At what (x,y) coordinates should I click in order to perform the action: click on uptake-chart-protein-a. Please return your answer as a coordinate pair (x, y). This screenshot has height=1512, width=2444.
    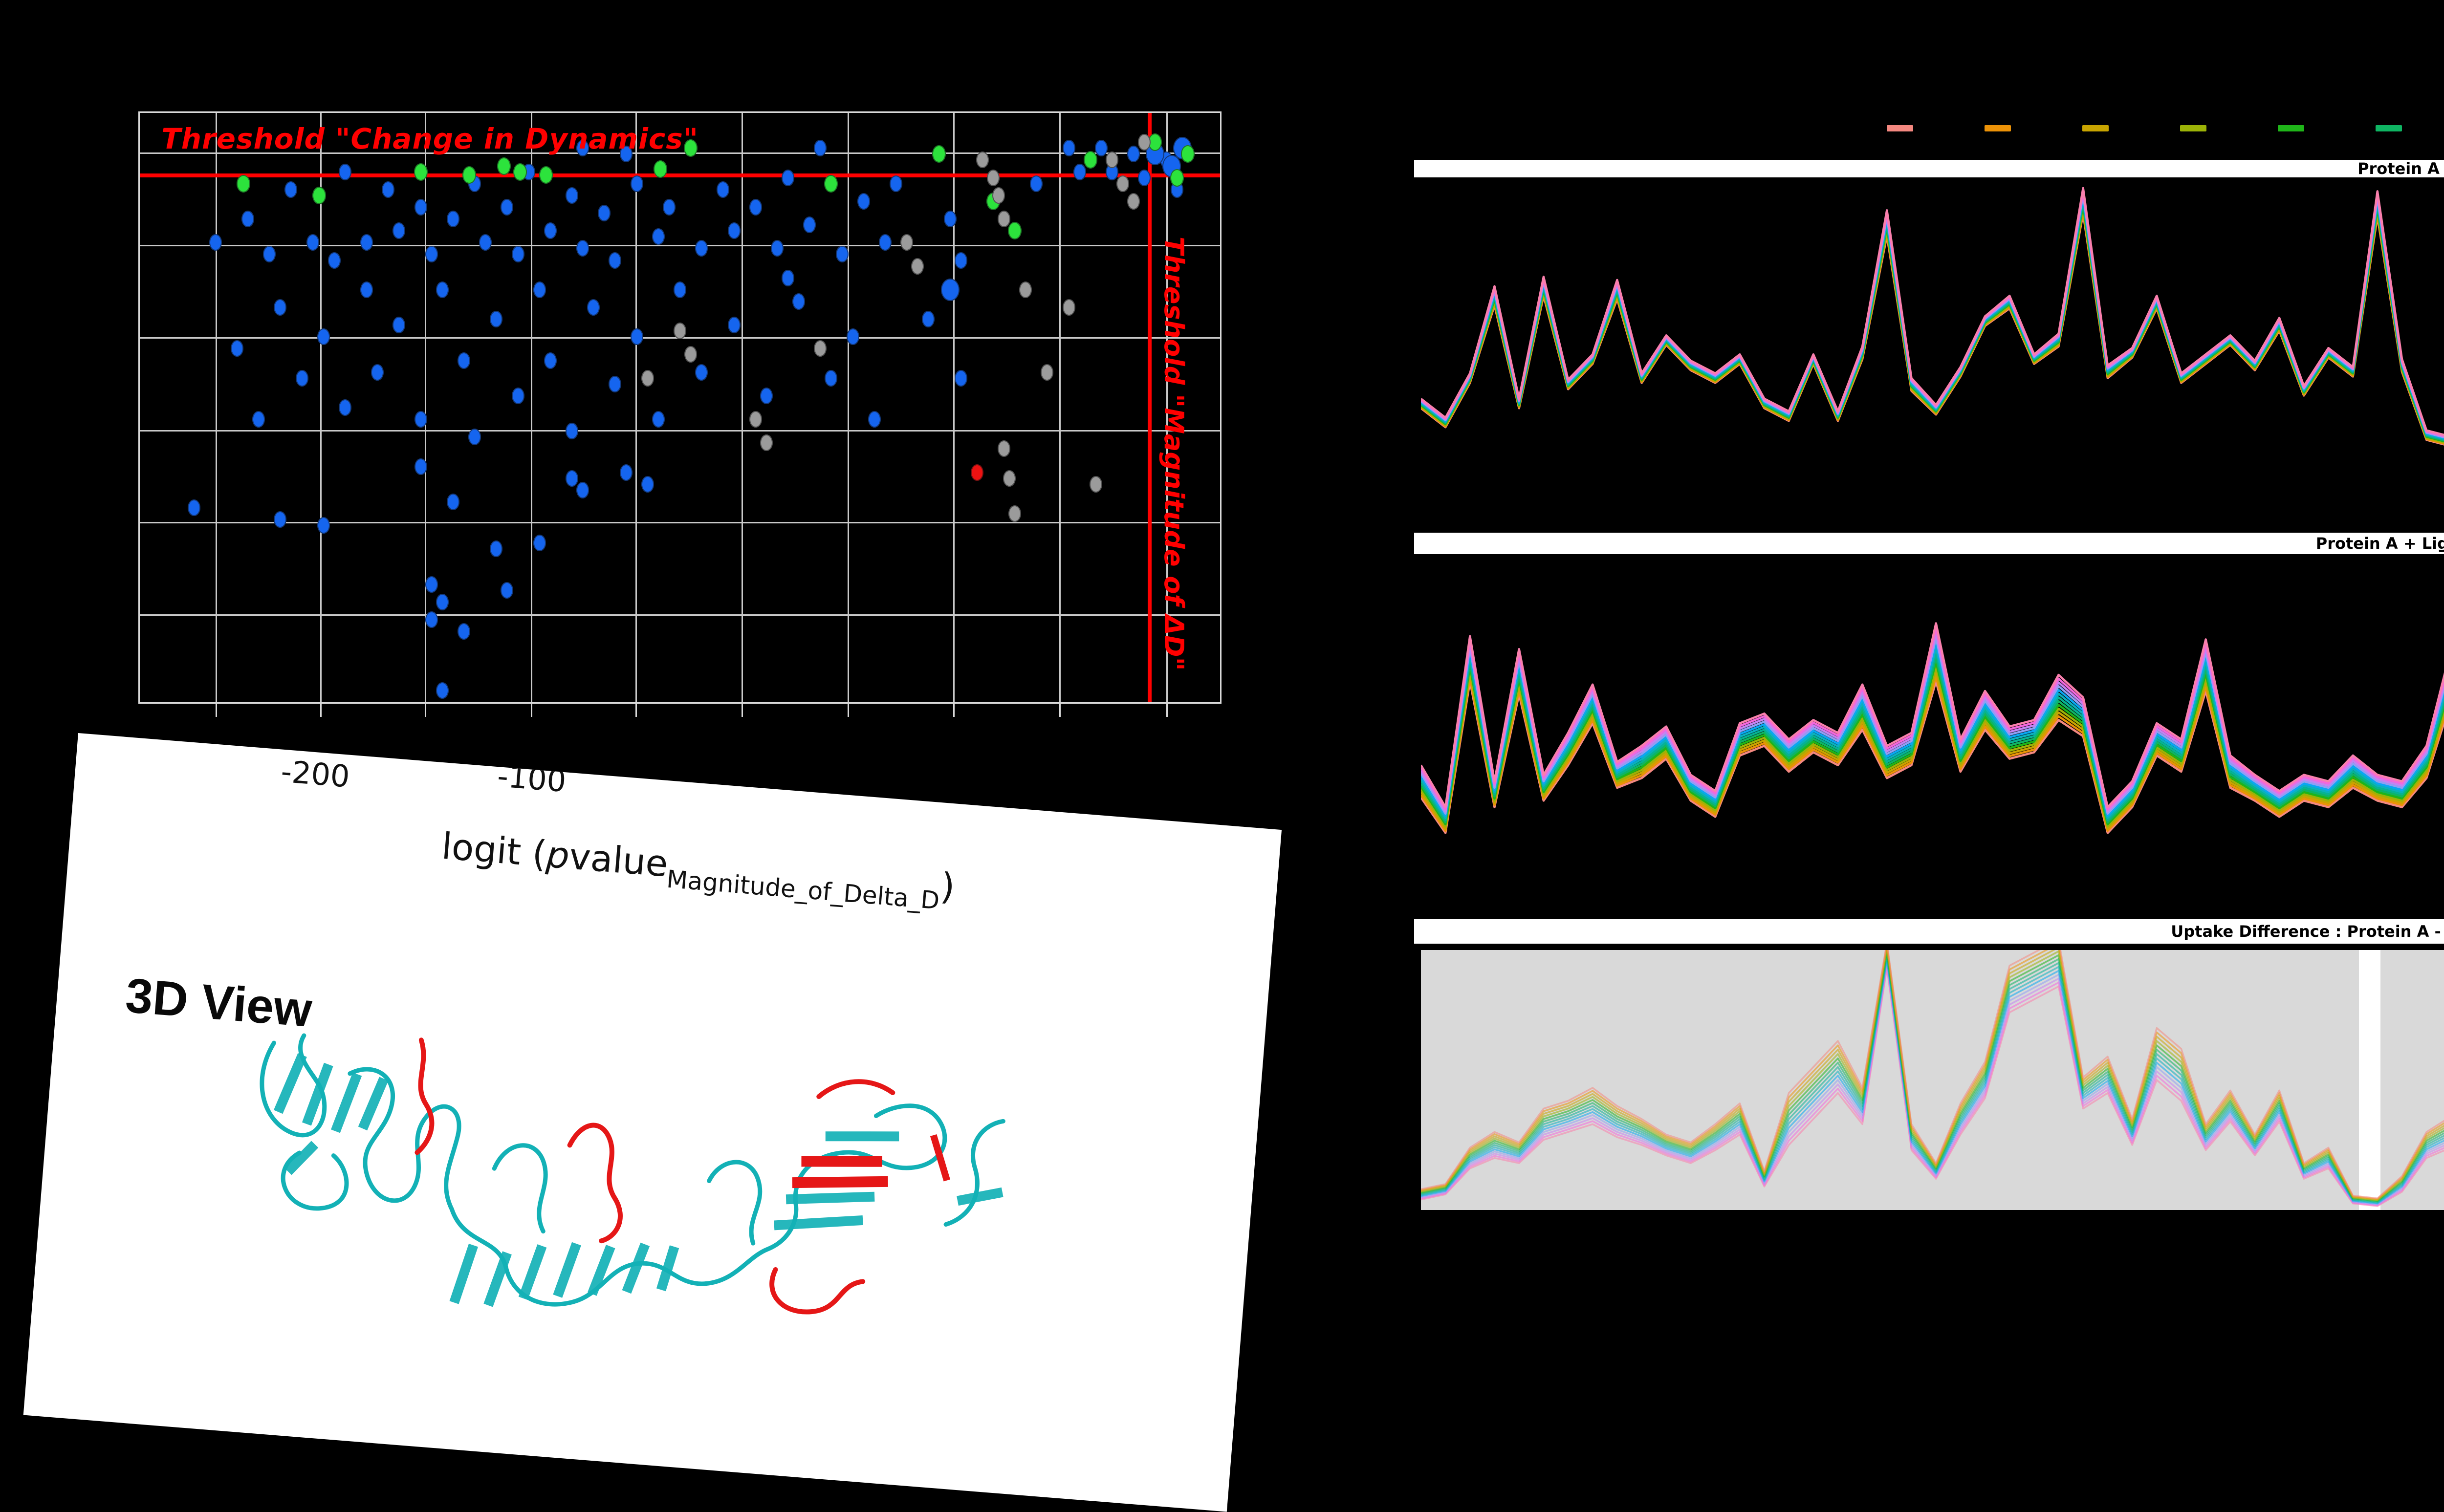
    Looking at the image, I should click on (1932, 340).